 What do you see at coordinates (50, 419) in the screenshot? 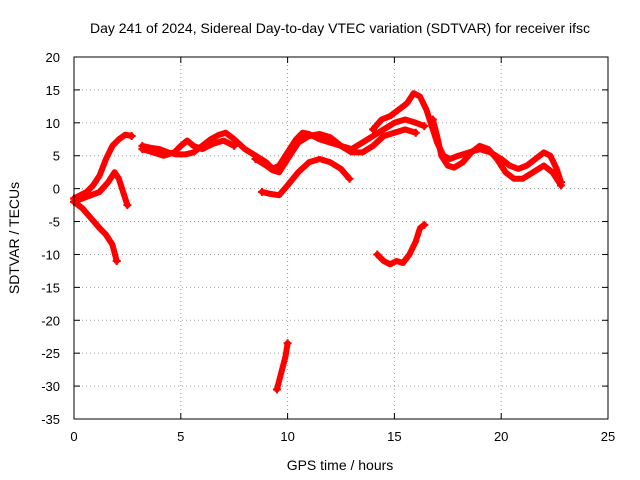
I see `y-tick-label: -35` at bounding box center [50, 419].